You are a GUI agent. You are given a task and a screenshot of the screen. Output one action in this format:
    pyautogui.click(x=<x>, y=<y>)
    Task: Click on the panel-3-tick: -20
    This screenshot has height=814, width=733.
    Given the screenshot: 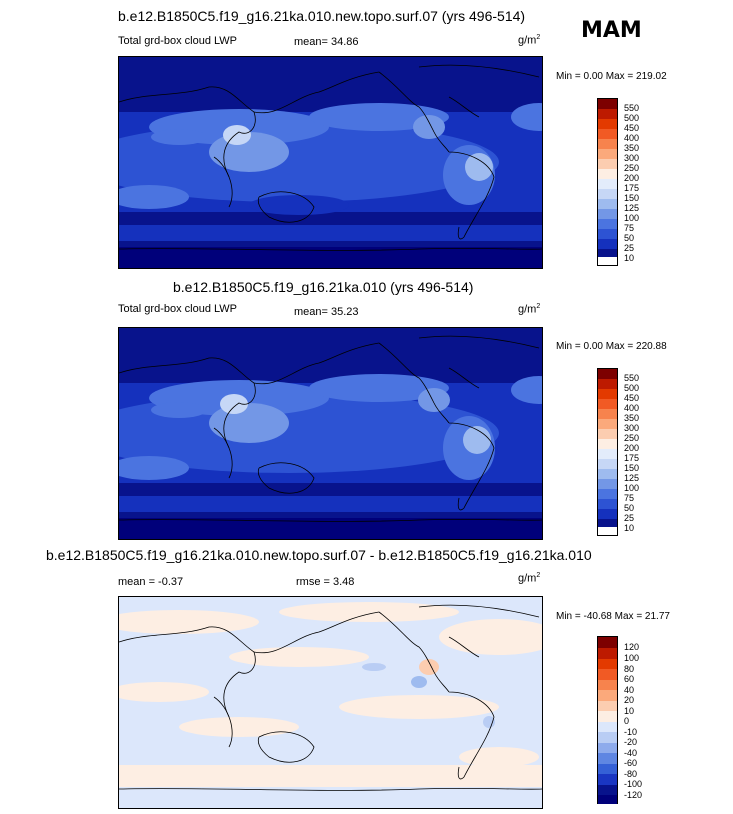 What is the action you would take?
    pyautogui.click(x=631, y=742)
    